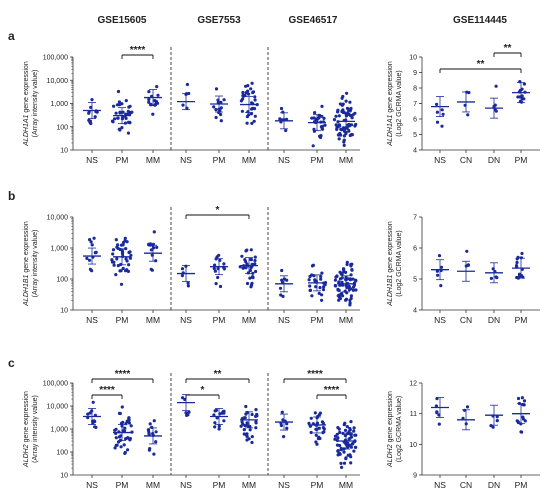  What do you see at coordinates (390, 131) in the screenshot?
I see `y-axis-label-gene: ALDH1A1` at bounding box center [390, 131].